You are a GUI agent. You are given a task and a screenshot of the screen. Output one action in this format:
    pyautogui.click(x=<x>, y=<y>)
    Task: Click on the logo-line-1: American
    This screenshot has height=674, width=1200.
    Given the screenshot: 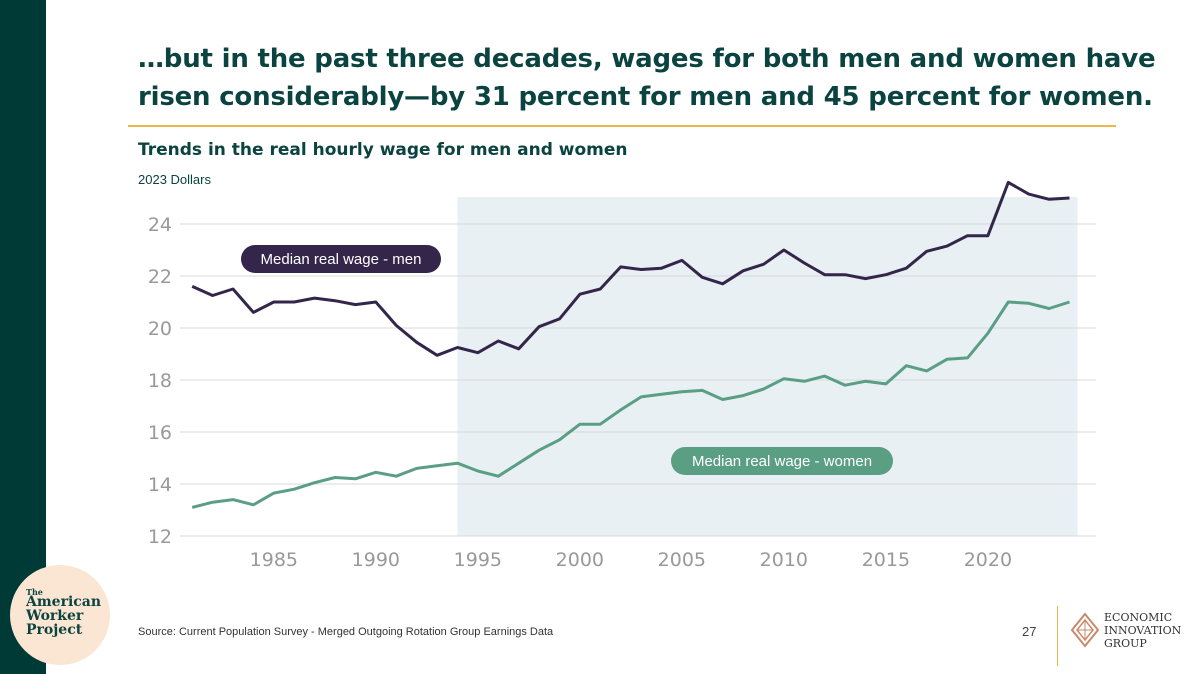 What is the action you would take?
    pyautogui.click(x=64, y=602)
    